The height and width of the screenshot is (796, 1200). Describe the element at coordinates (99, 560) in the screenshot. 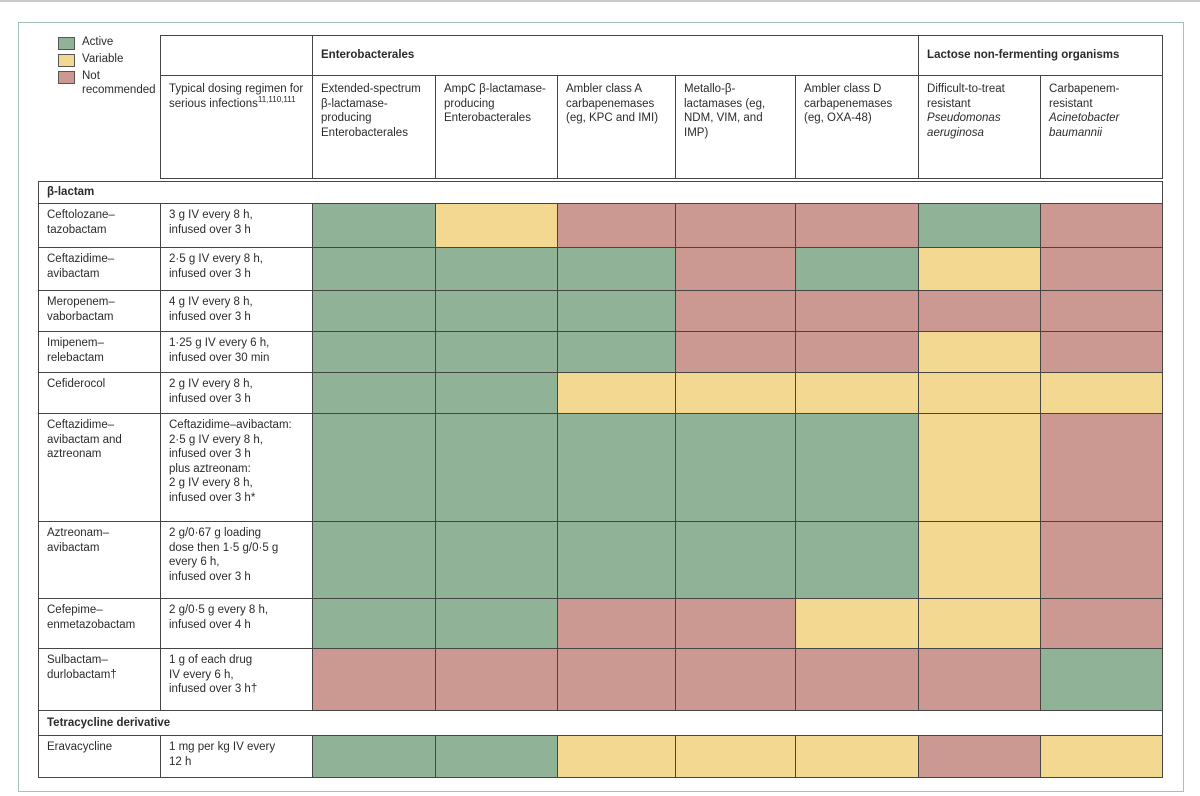

I see `drug-name: Aztreonam–avibactam` at that location.